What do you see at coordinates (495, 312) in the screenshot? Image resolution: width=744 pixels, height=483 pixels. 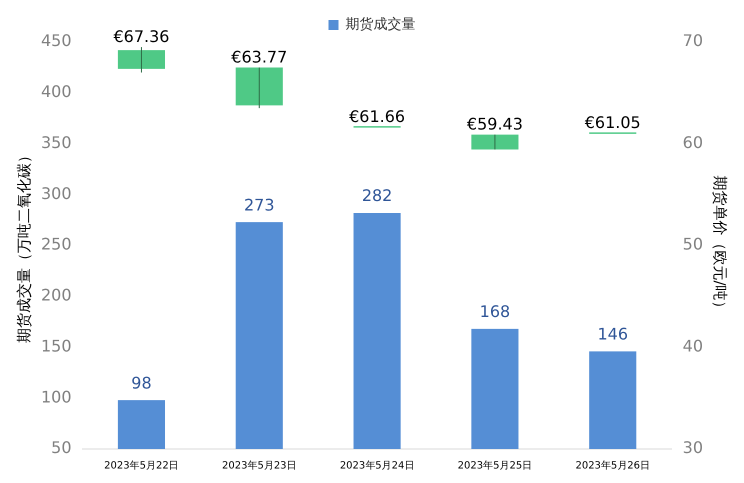 I see `data-label: 168` at bounding box center [495, 312].